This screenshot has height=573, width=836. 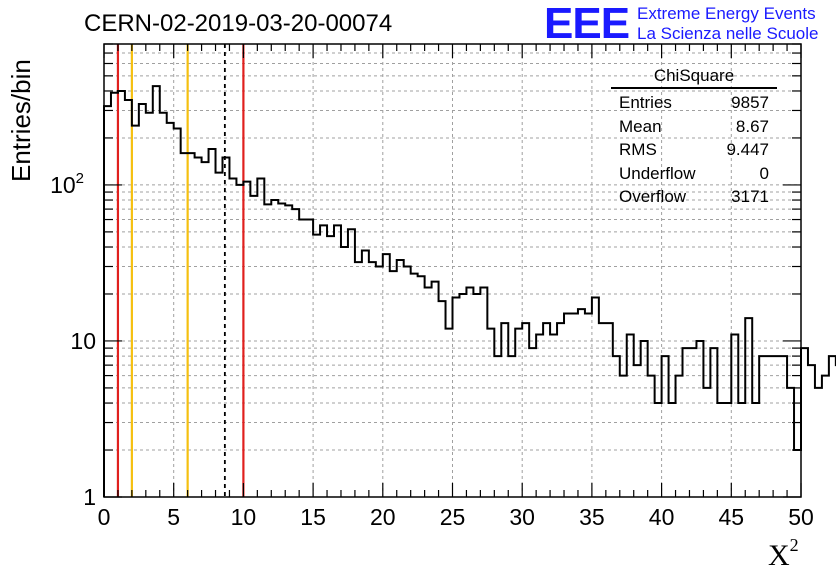 I want to click on y-axis-label: Entries/bin, so click(x=21, y=120).